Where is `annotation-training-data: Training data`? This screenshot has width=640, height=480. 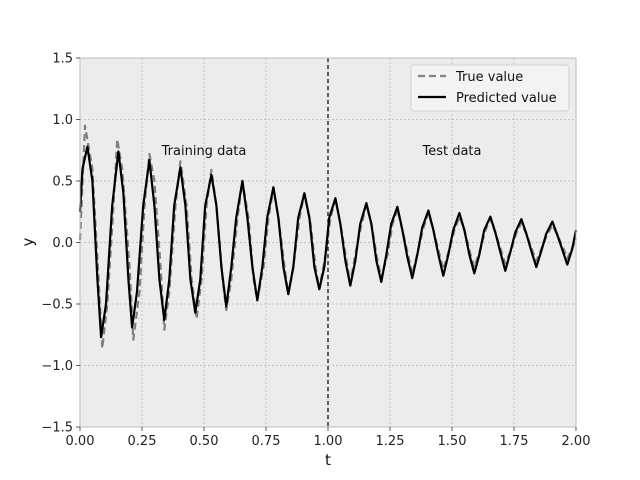
annotation-training-data: Training data is located at coordinates (204, 151).